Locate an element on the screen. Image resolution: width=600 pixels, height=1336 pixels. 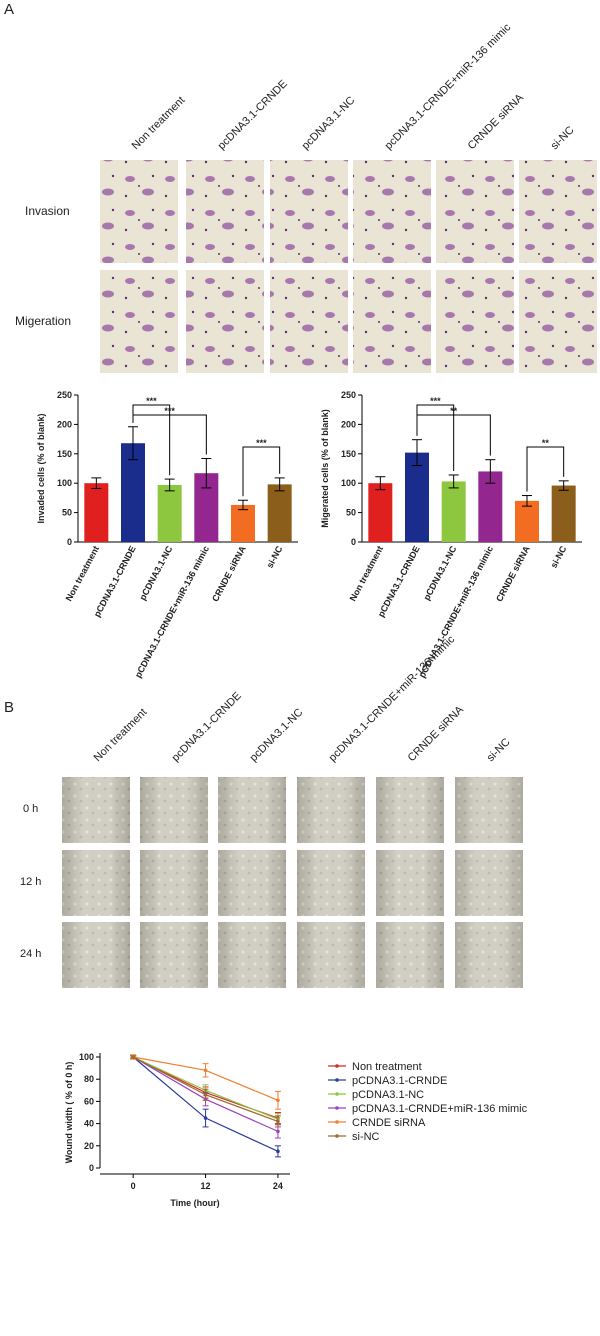
x-tick-label: 0 is located at coordinates (133, 1186).